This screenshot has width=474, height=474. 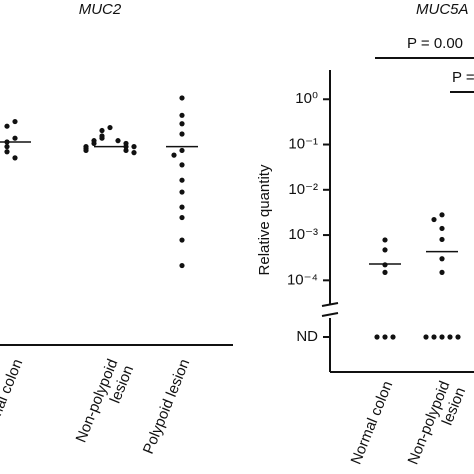 What do you see at coordinates (306, 98) in the screenshot?
I see `y-tick-label: 10⁰` at bounding box center [306, 98].